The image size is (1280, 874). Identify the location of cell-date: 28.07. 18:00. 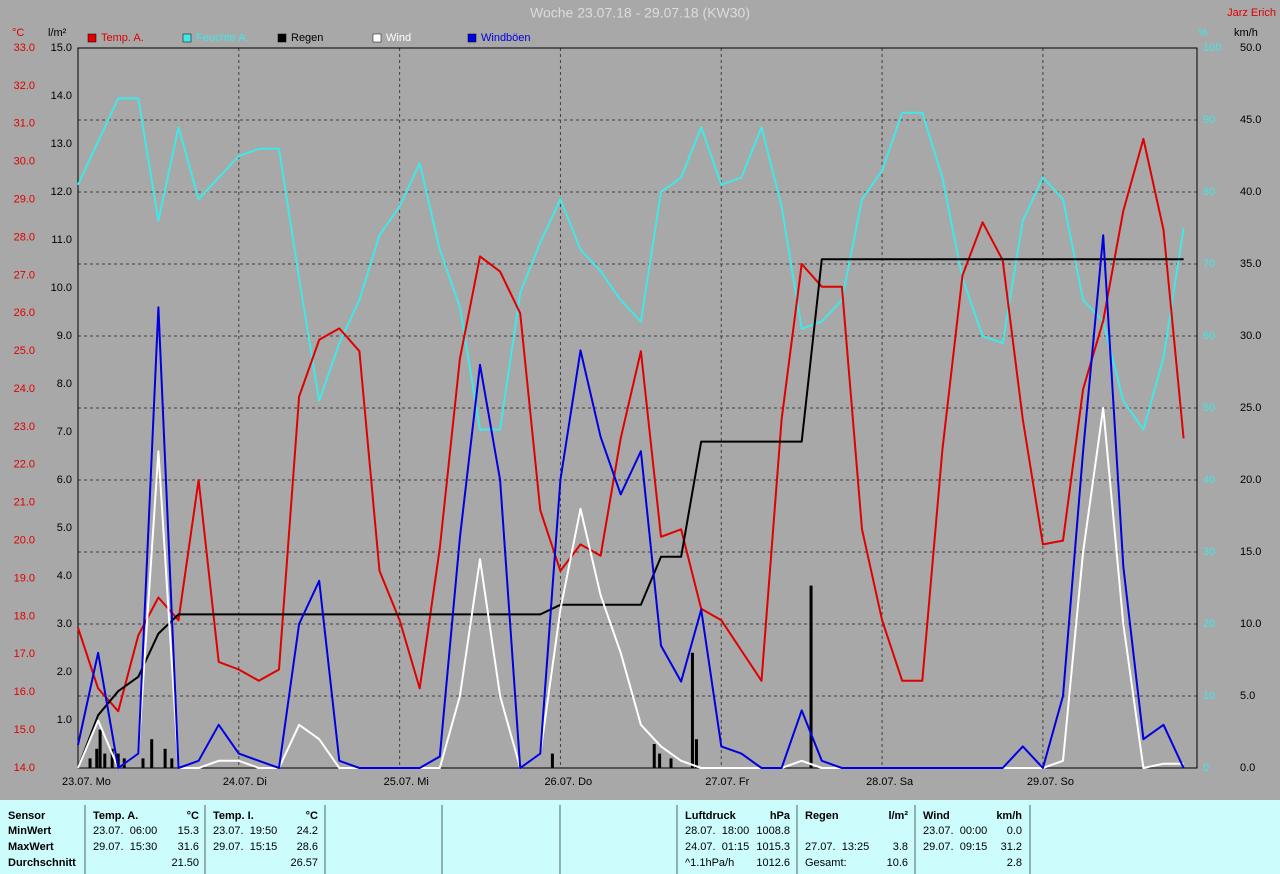
(717, 831).